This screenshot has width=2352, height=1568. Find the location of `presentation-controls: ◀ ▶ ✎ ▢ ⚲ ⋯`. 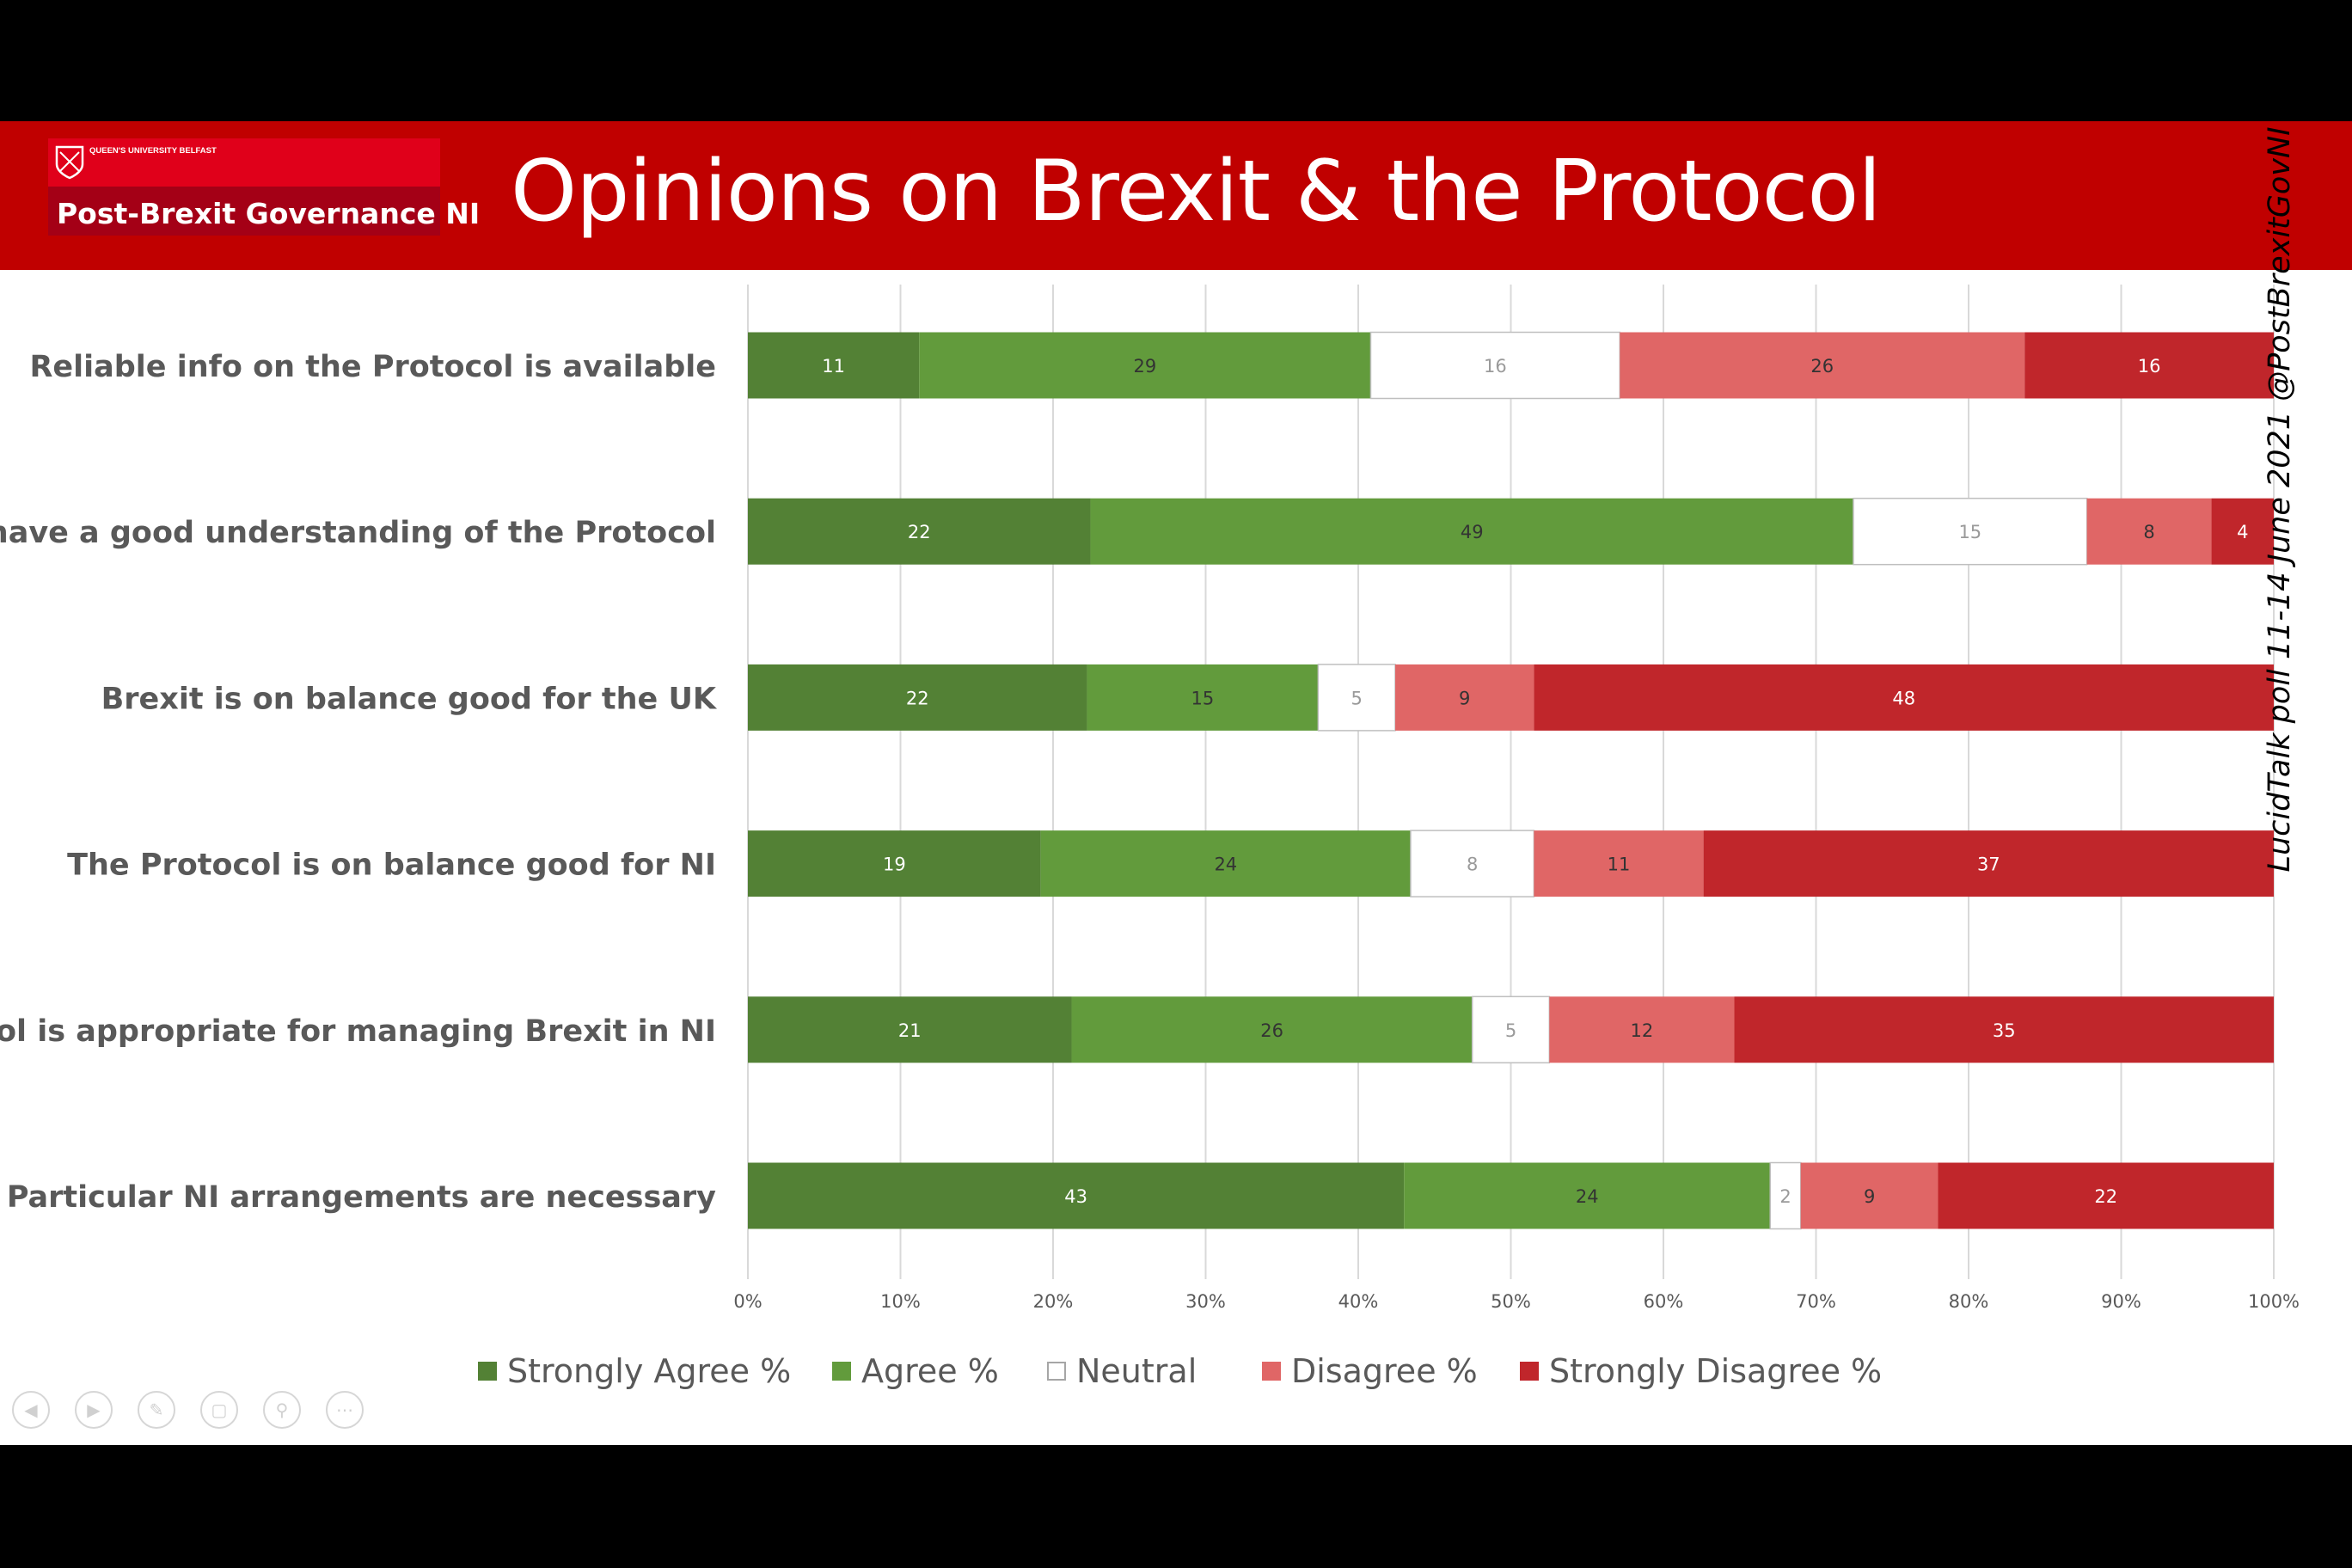

presentation-controls: ◀ ▶ ✎ ▢ ⚲ ⋯ is located at coordinates (188, 1410).